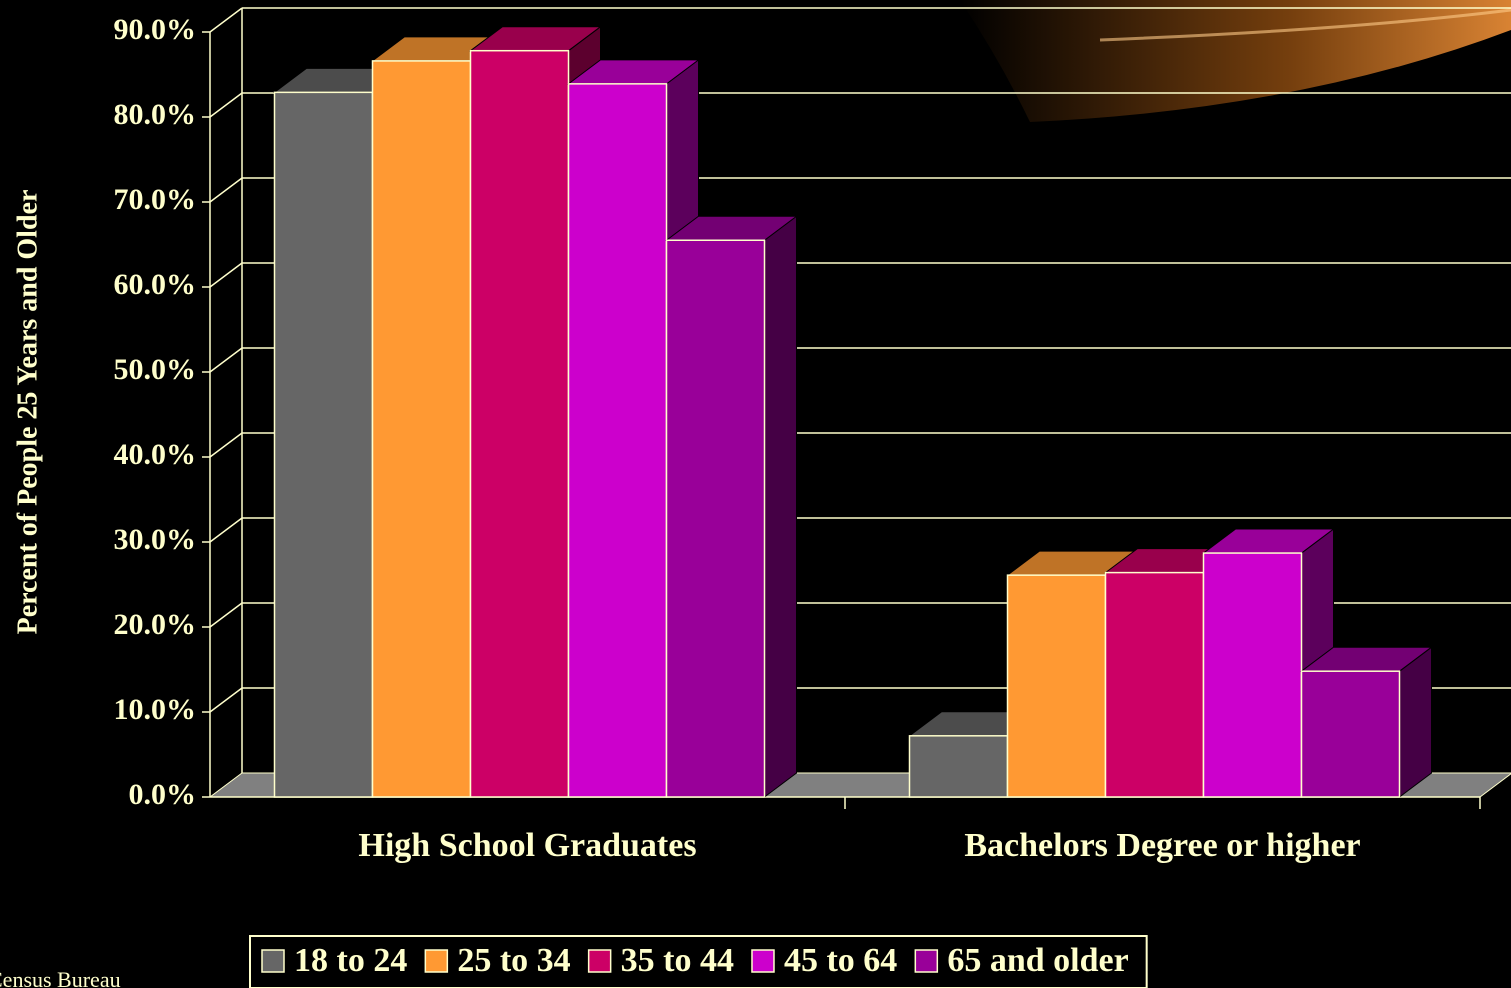 The image size is (1511, 988). I want to click on decor-swoosh, so click(1235, 61).